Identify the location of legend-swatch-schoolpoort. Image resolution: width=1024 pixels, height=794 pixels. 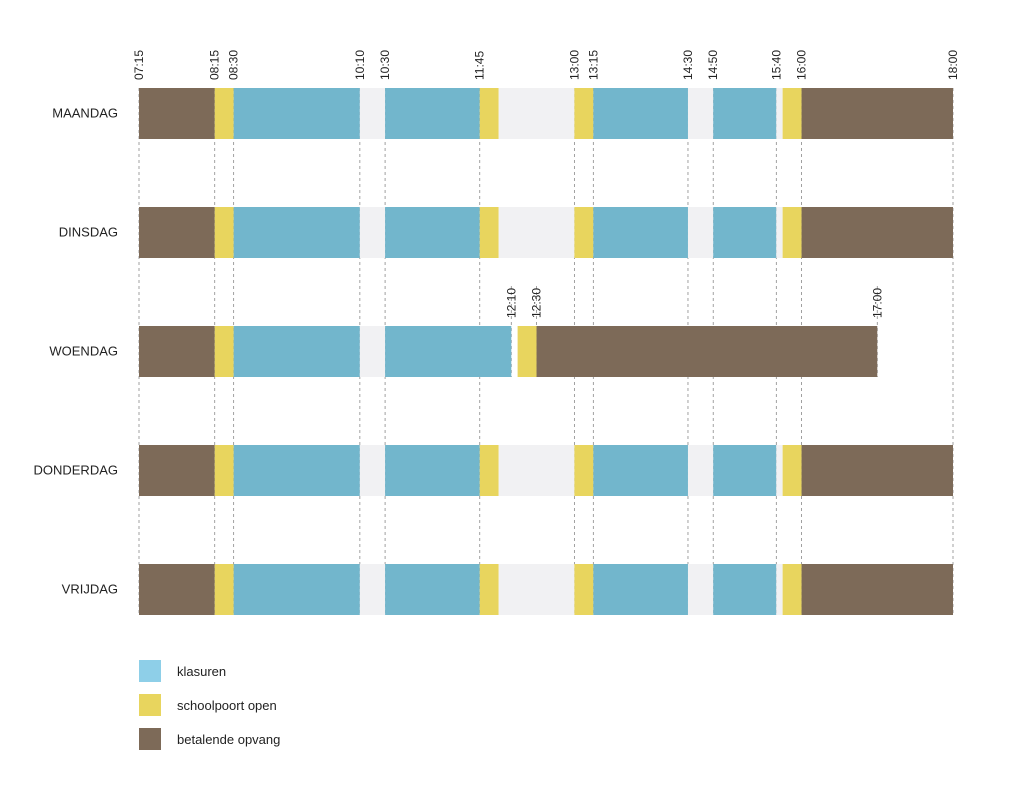
(150, 705).